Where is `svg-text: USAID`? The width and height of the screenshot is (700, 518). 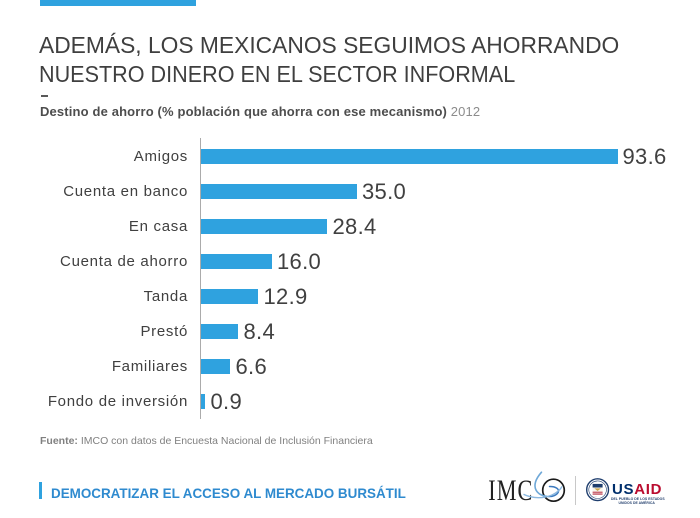 svg-text: USAID is located at coordinates (637, 489).